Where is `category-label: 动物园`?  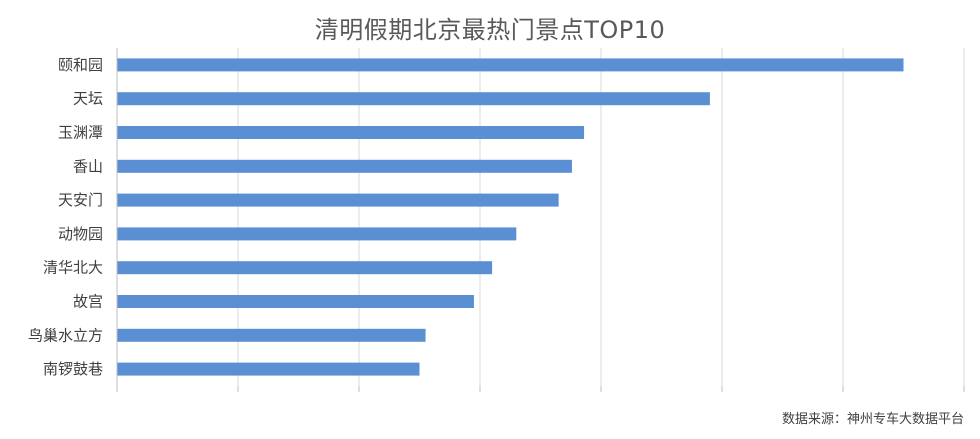 category-label: 动物园 is located at coordinates (80, 234).